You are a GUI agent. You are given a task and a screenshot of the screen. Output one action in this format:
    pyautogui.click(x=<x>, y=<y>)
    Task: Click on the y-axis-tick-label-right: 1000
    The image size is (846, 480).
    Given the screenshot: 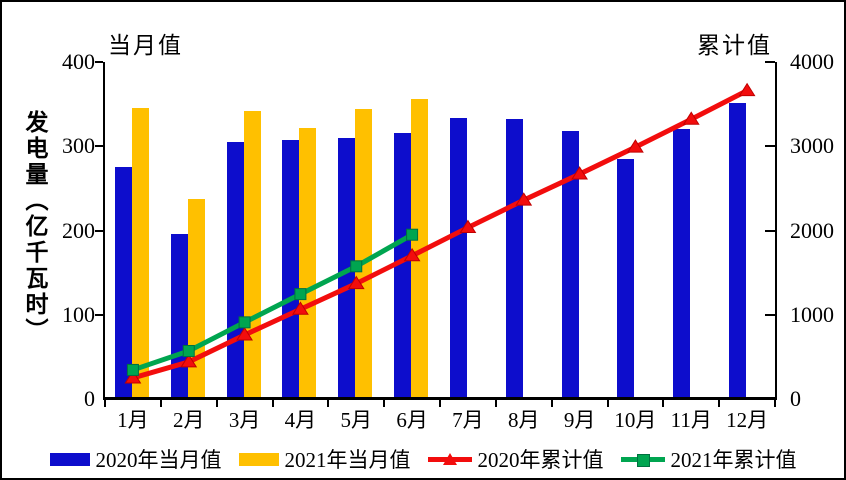 What is the action you would take?
    pyautogui.click(x=812, y=314)
    